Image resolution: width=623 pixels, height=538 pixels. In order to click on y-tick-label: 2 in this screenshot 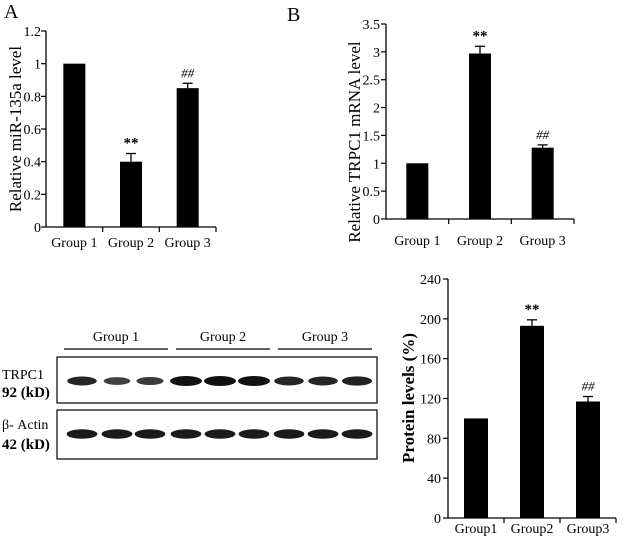, I will do `click(376, 109)`.